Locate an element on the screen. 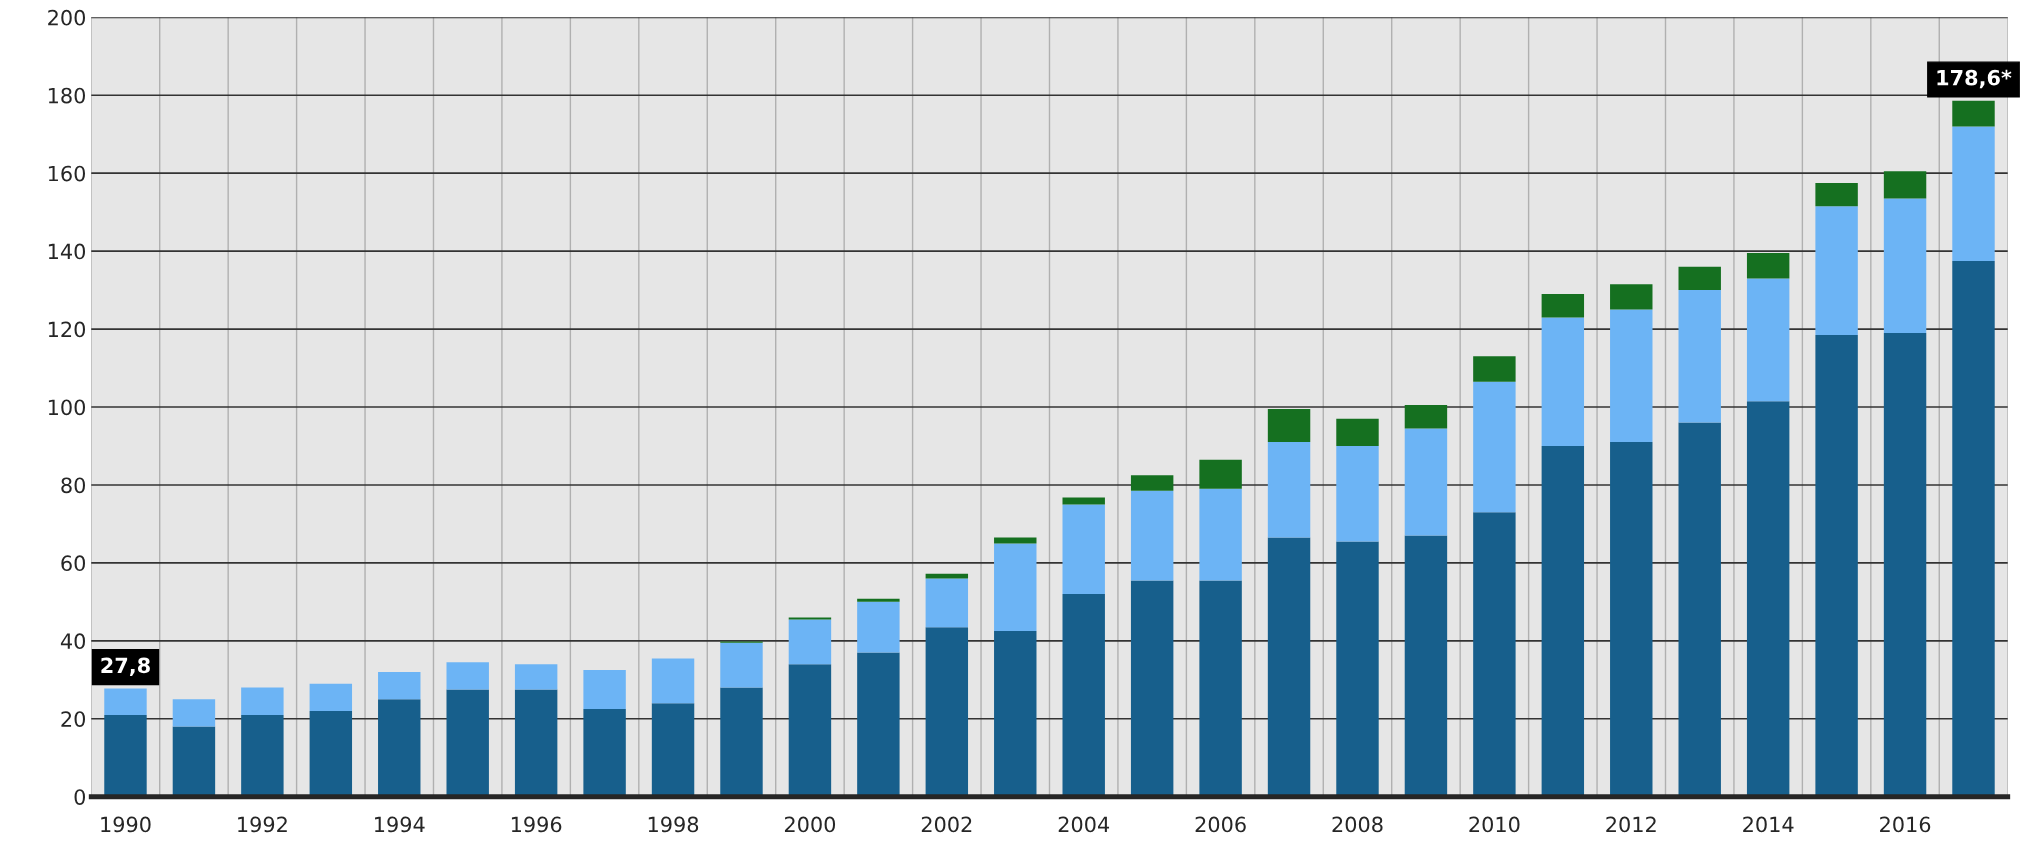 This screenshot has width=2028, height=866. x-tick-label: 2006 is located at coordinates (1220, 824).